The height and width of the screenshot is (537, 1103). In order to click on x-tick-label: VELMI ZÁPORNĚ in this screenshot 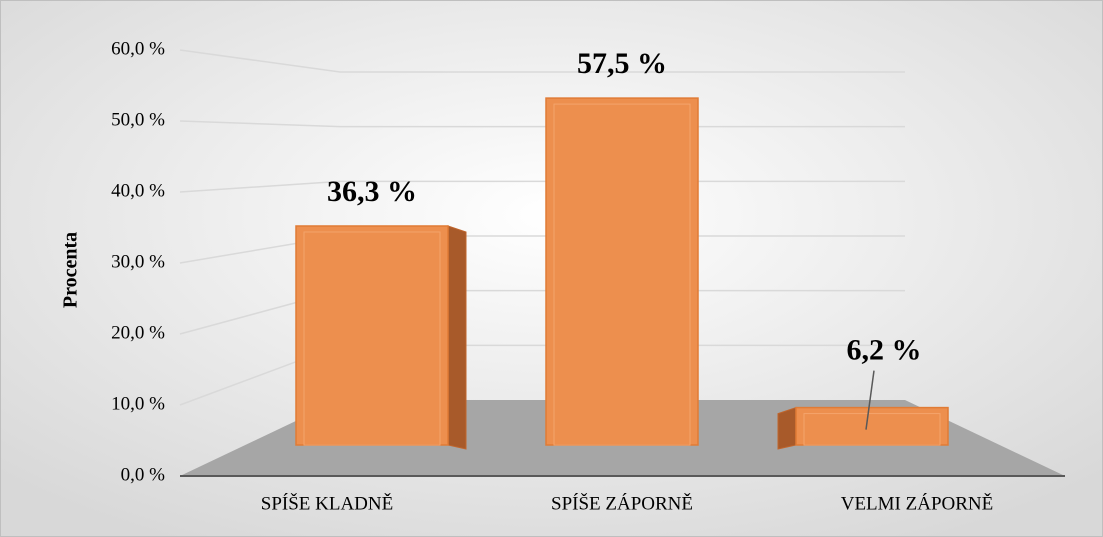, I will do `click(917, 503)`.